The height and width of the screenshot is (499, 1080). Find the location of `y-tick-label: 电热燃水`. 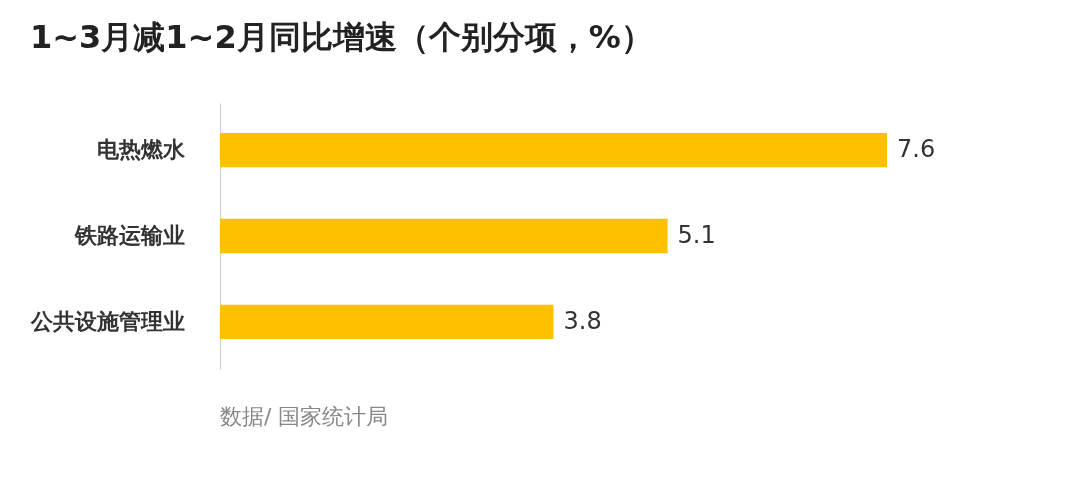

y-tick-label: 电热燃水 is located at coordinates (141, 150).